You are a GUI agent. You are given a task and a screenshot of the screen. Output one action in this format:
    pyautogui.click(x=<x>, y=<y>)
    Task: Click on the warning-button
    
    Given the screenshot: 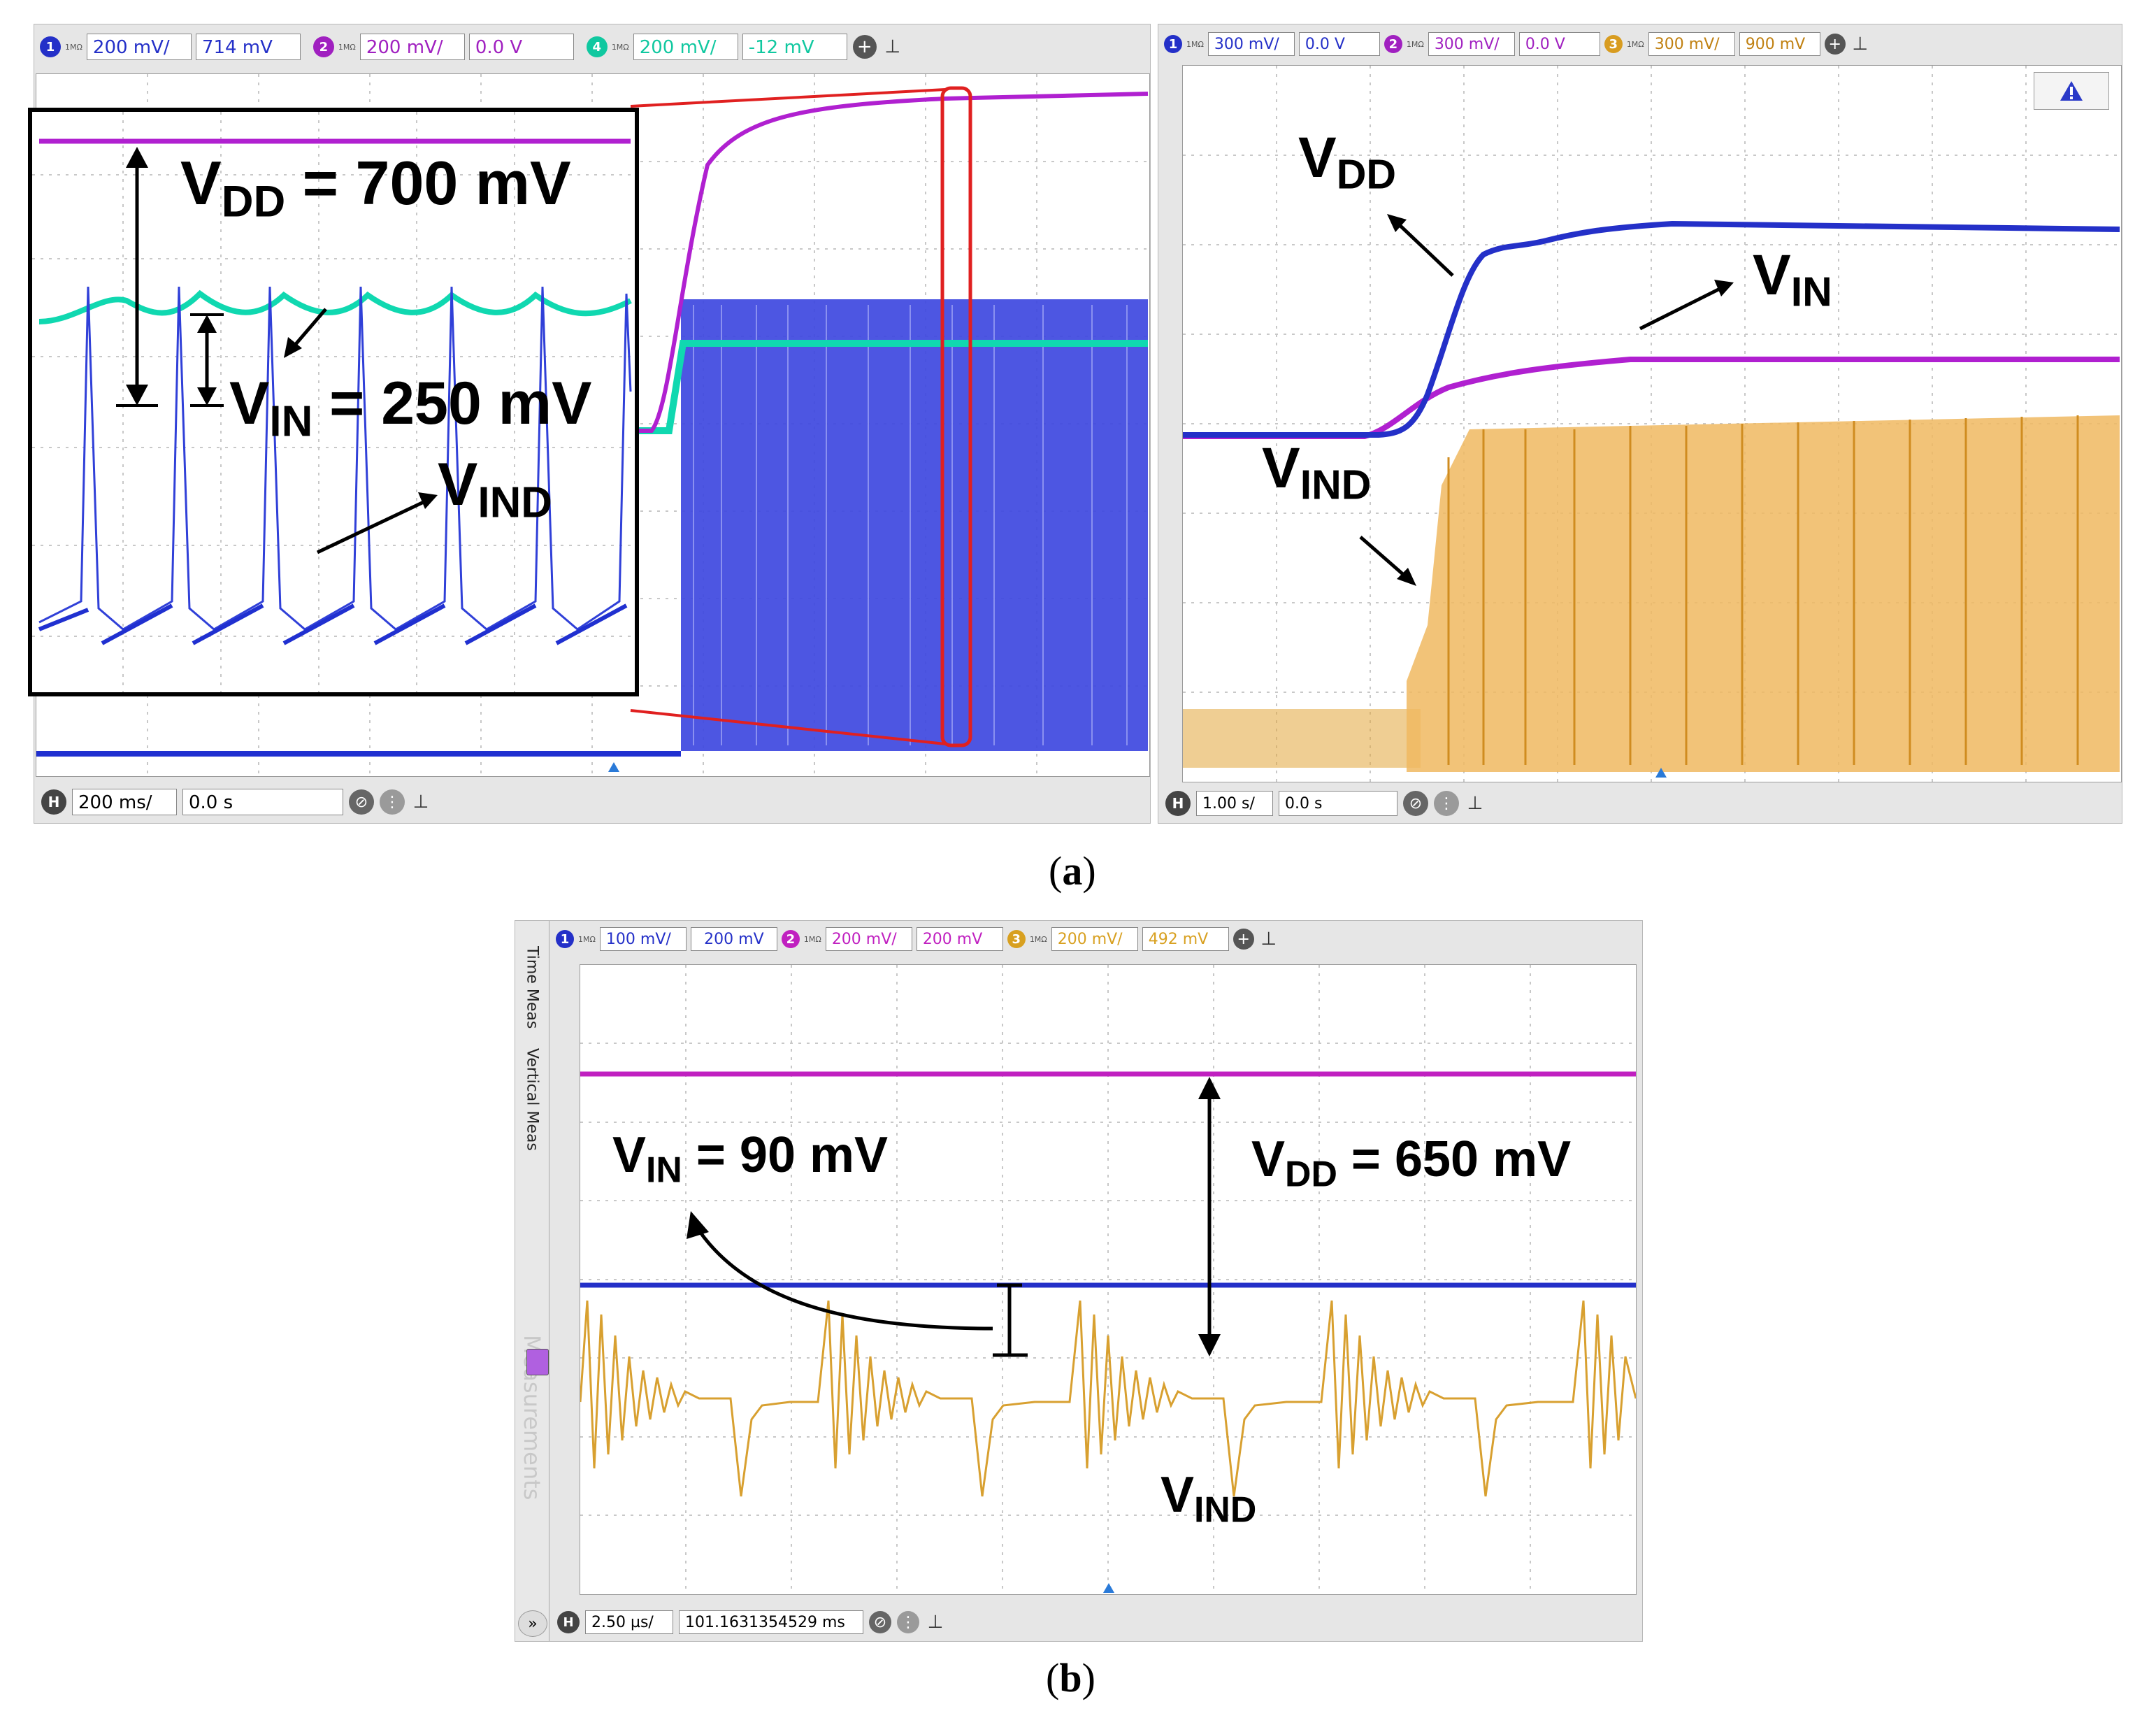 What is the action you would take?
    pyautogui.click(x=2071, y=91)
    